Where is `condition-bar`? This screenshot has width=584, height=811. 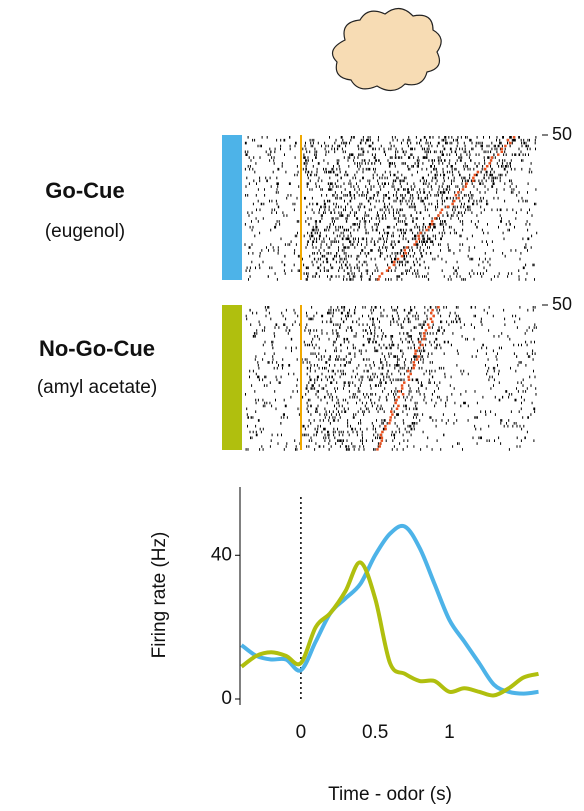
condition-bar is located at coordinates (232, 377).